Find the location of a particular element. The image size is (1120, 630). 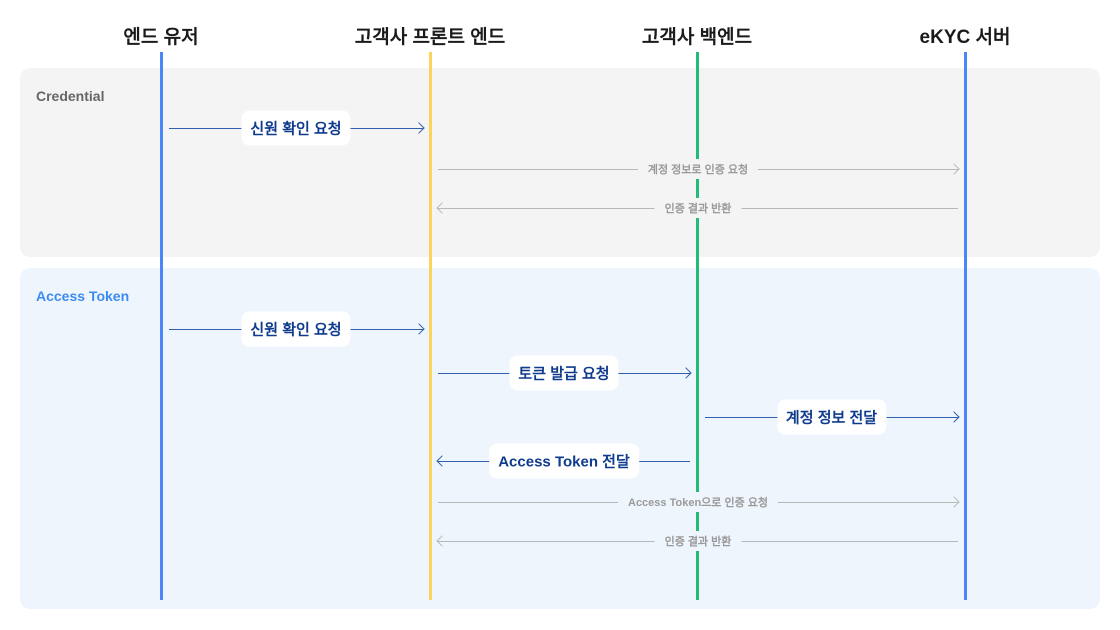

message-arrow: 계정 정보 전달 is located at coordinates (832, 417).